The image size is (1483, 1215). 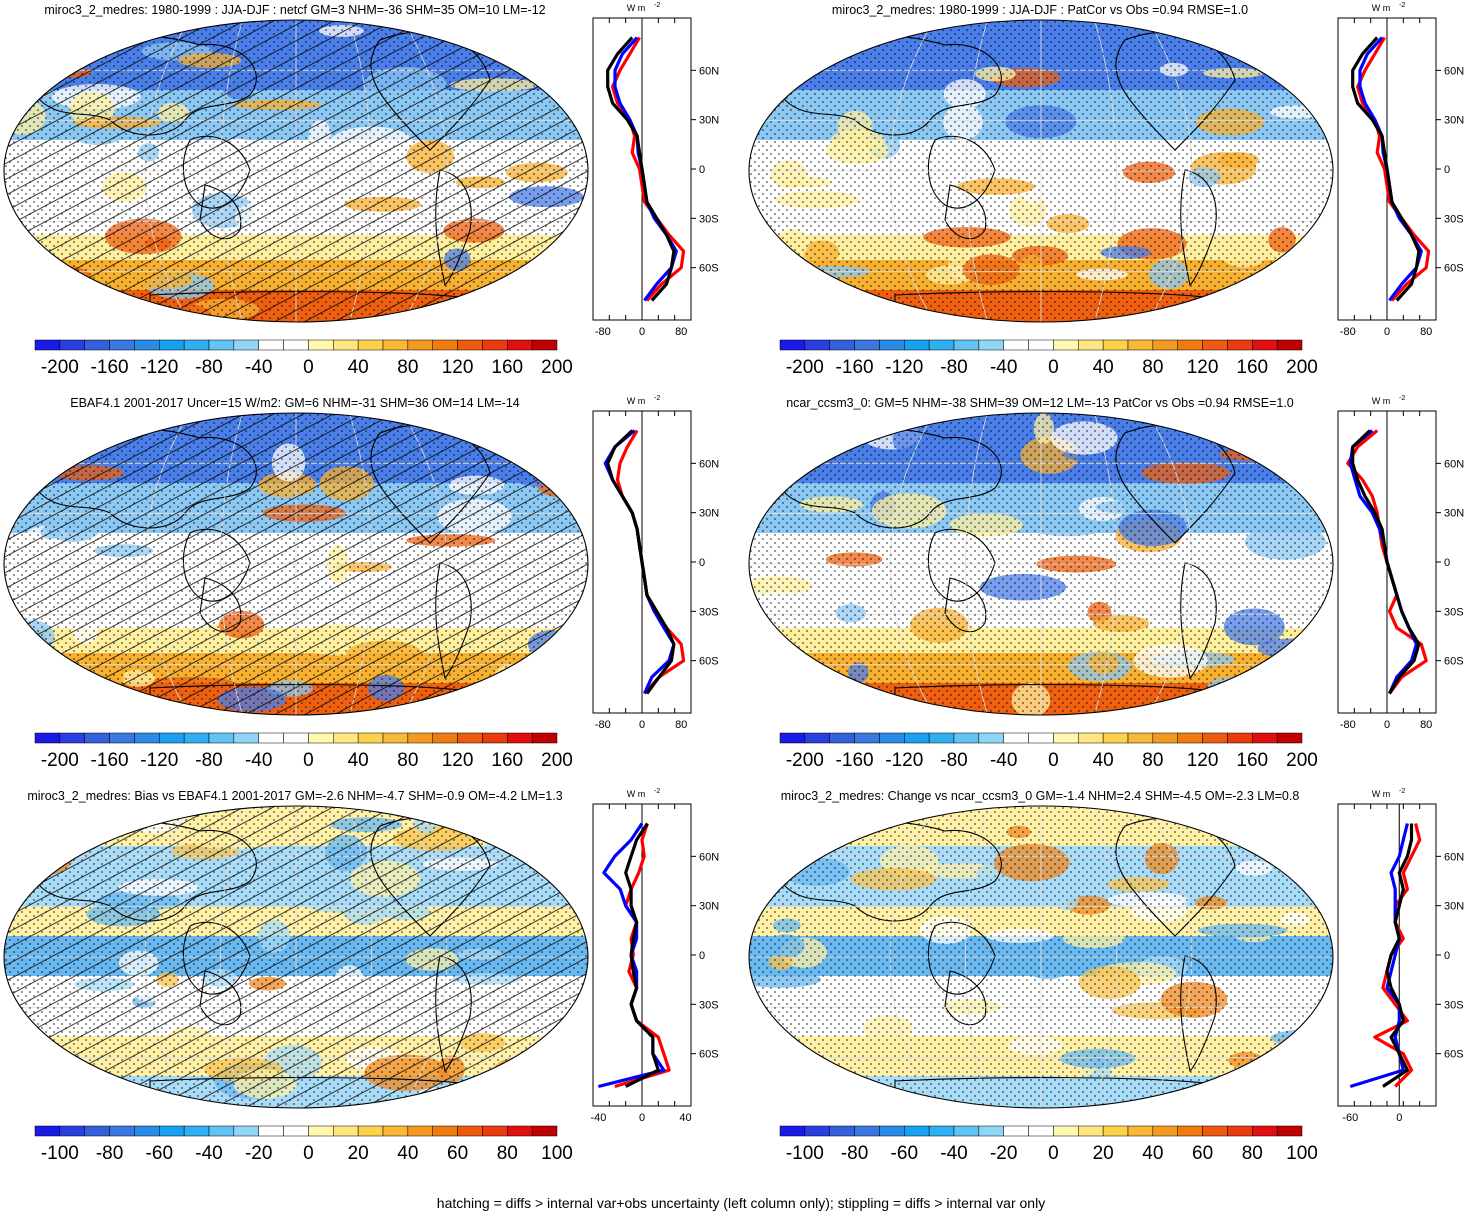 What do you see at coordinates (1053, 1153) in the screenshot?
I see `colorbar-label: 0` at bounding box center [1053, 1153].